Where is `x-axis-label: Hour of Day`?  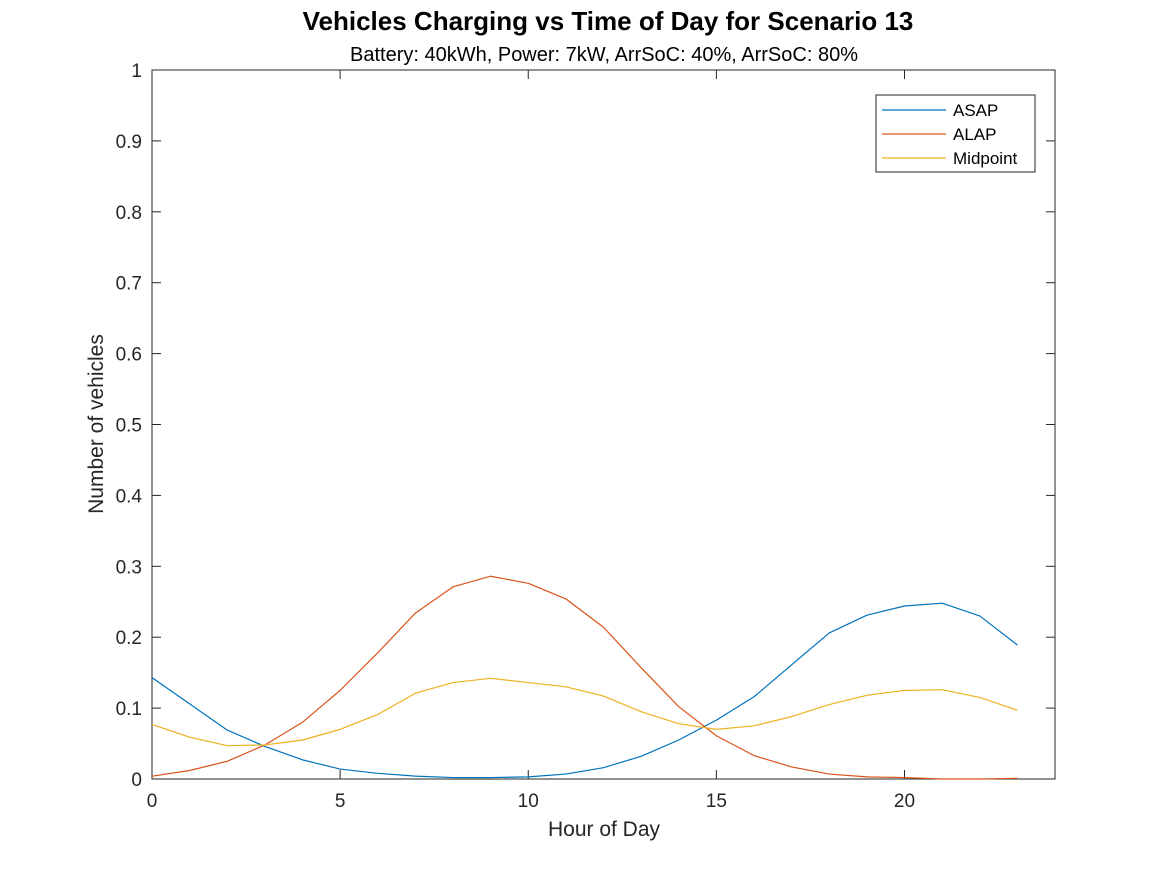 x-axis-label: Hour of Day is located at coordinates (604, 829).